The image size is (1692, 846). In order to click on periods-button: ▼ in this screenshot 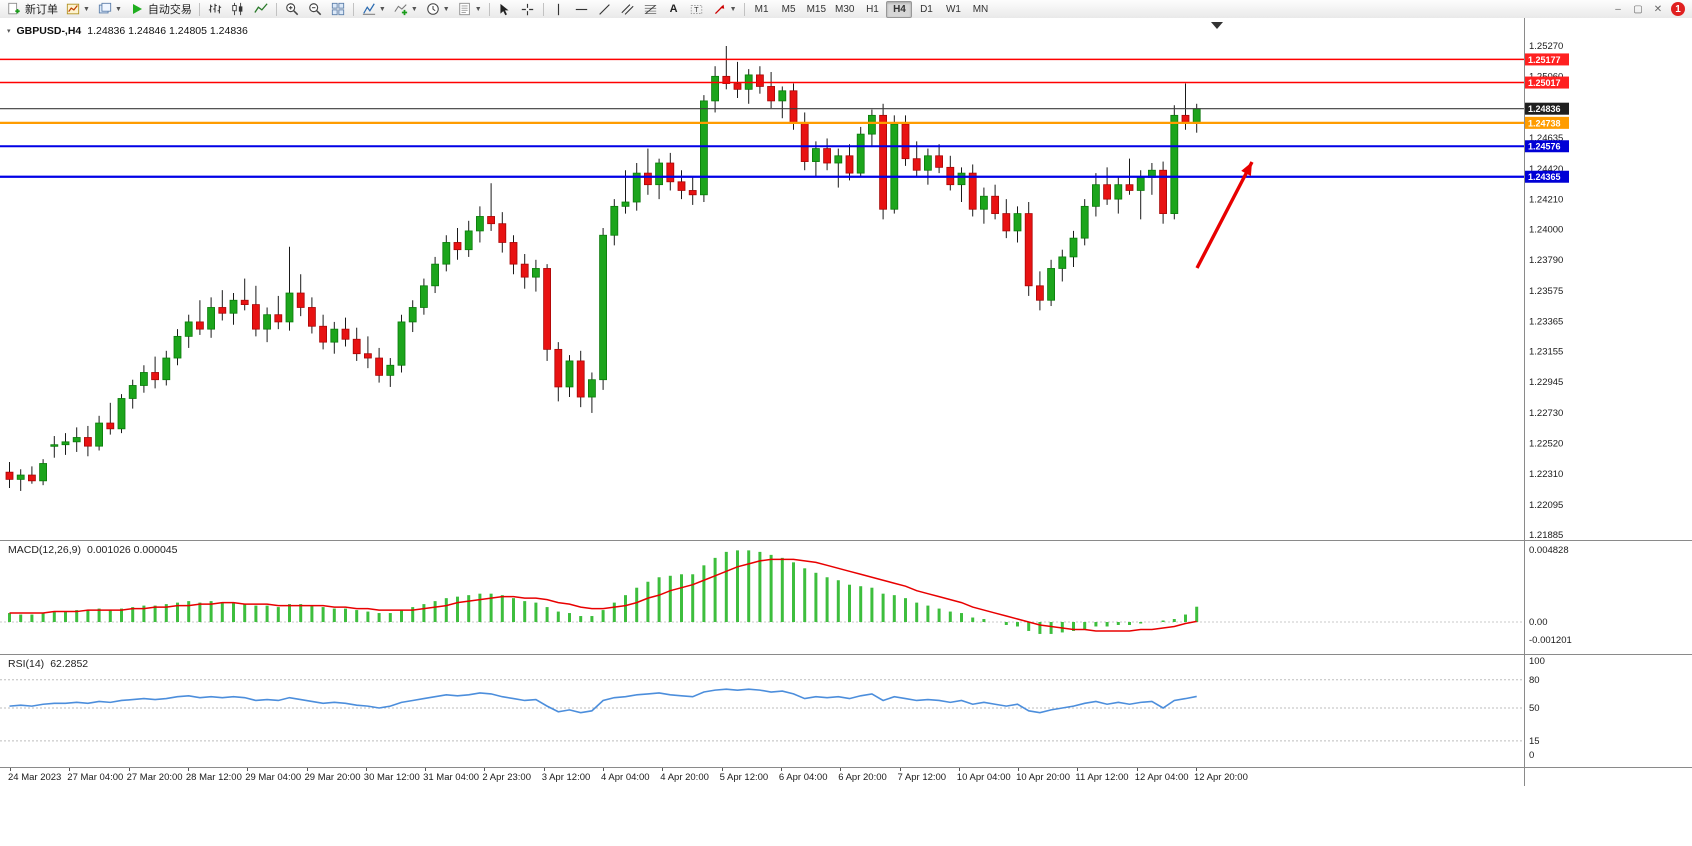, I will do `click(437, 9)`.